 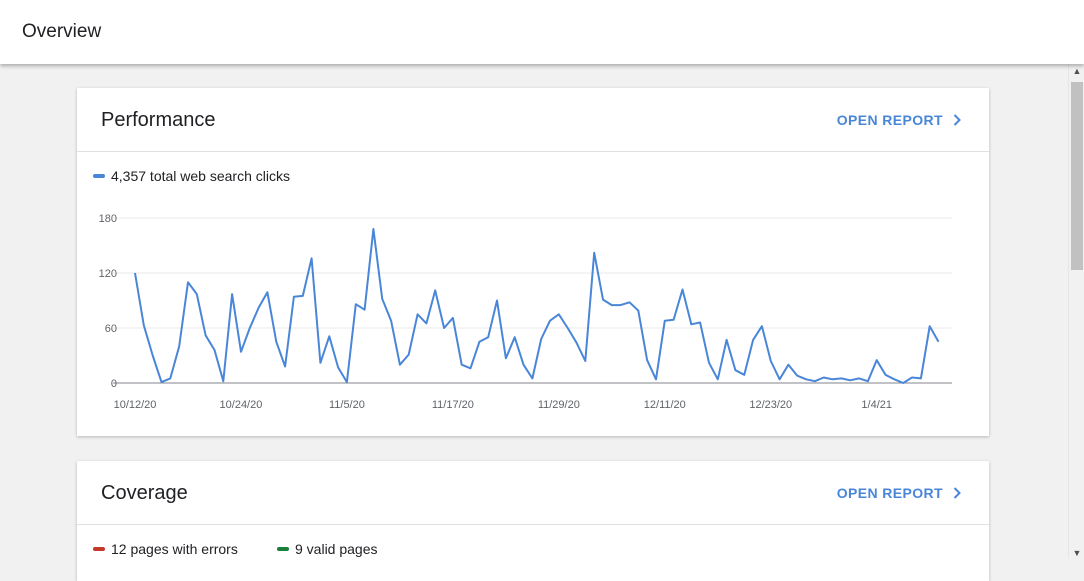 I want to click on errors-label: 12 pages with errors, so click(x=174, y=549).